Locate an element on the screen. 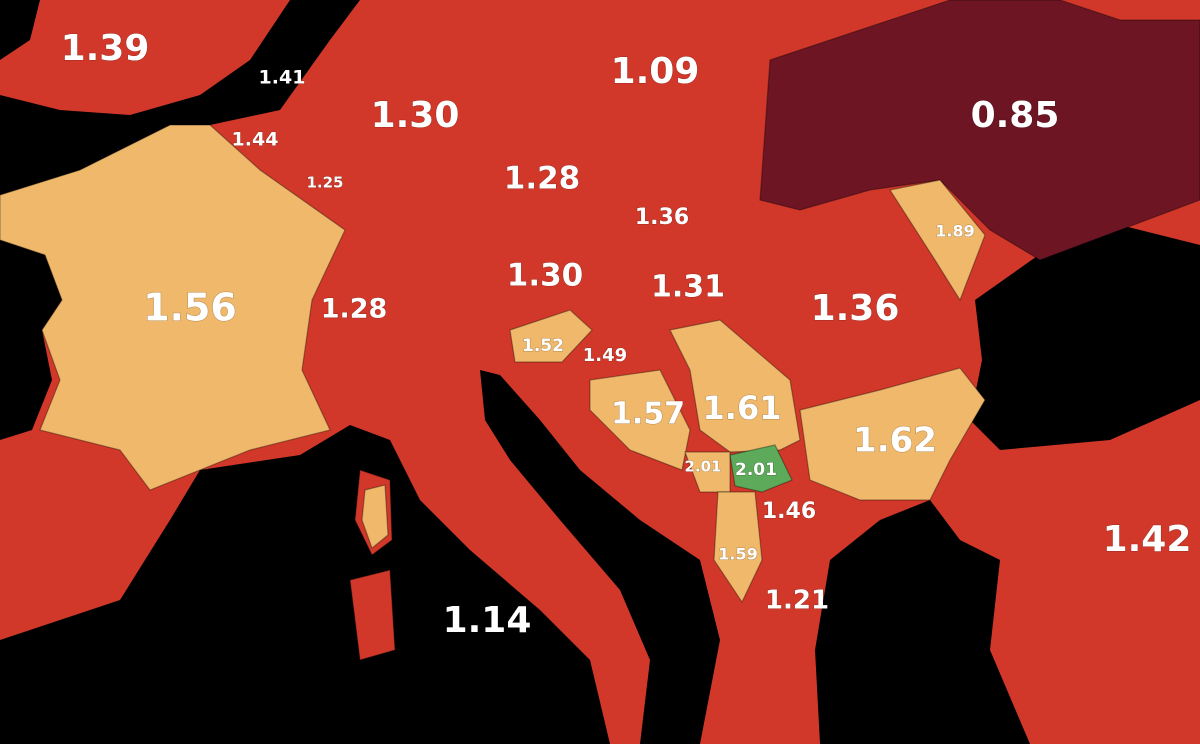  region-value: 1.52 is located at coordinates (543, 346).